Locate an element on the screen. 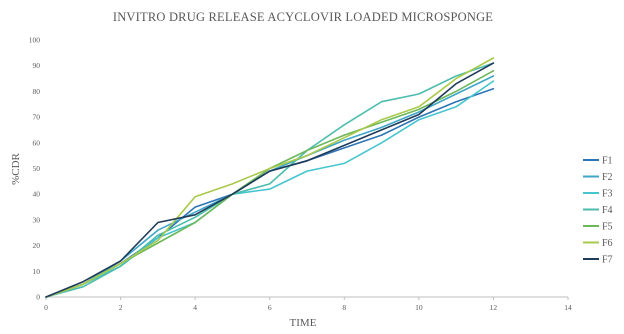 This screenshot has height=334, width=624. legend-item-f2: F2 is located at coordinates (598, 177).